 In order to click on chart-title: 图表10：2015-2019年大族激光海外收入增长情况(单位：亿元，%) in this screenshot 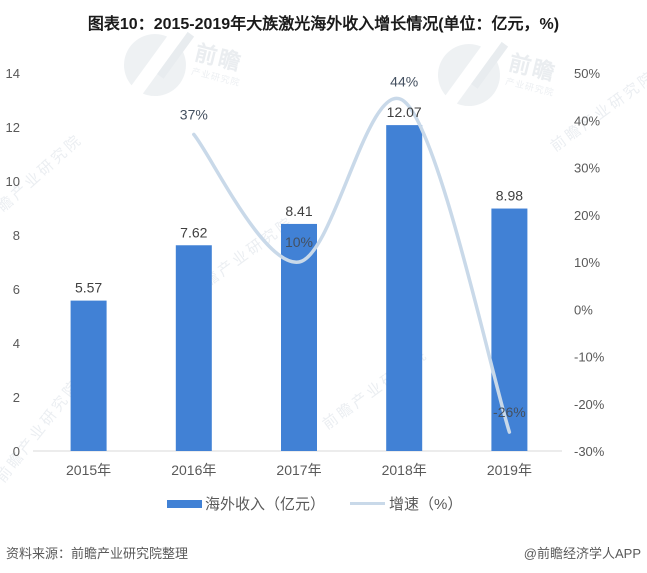, I will do `click(323, 24)`.